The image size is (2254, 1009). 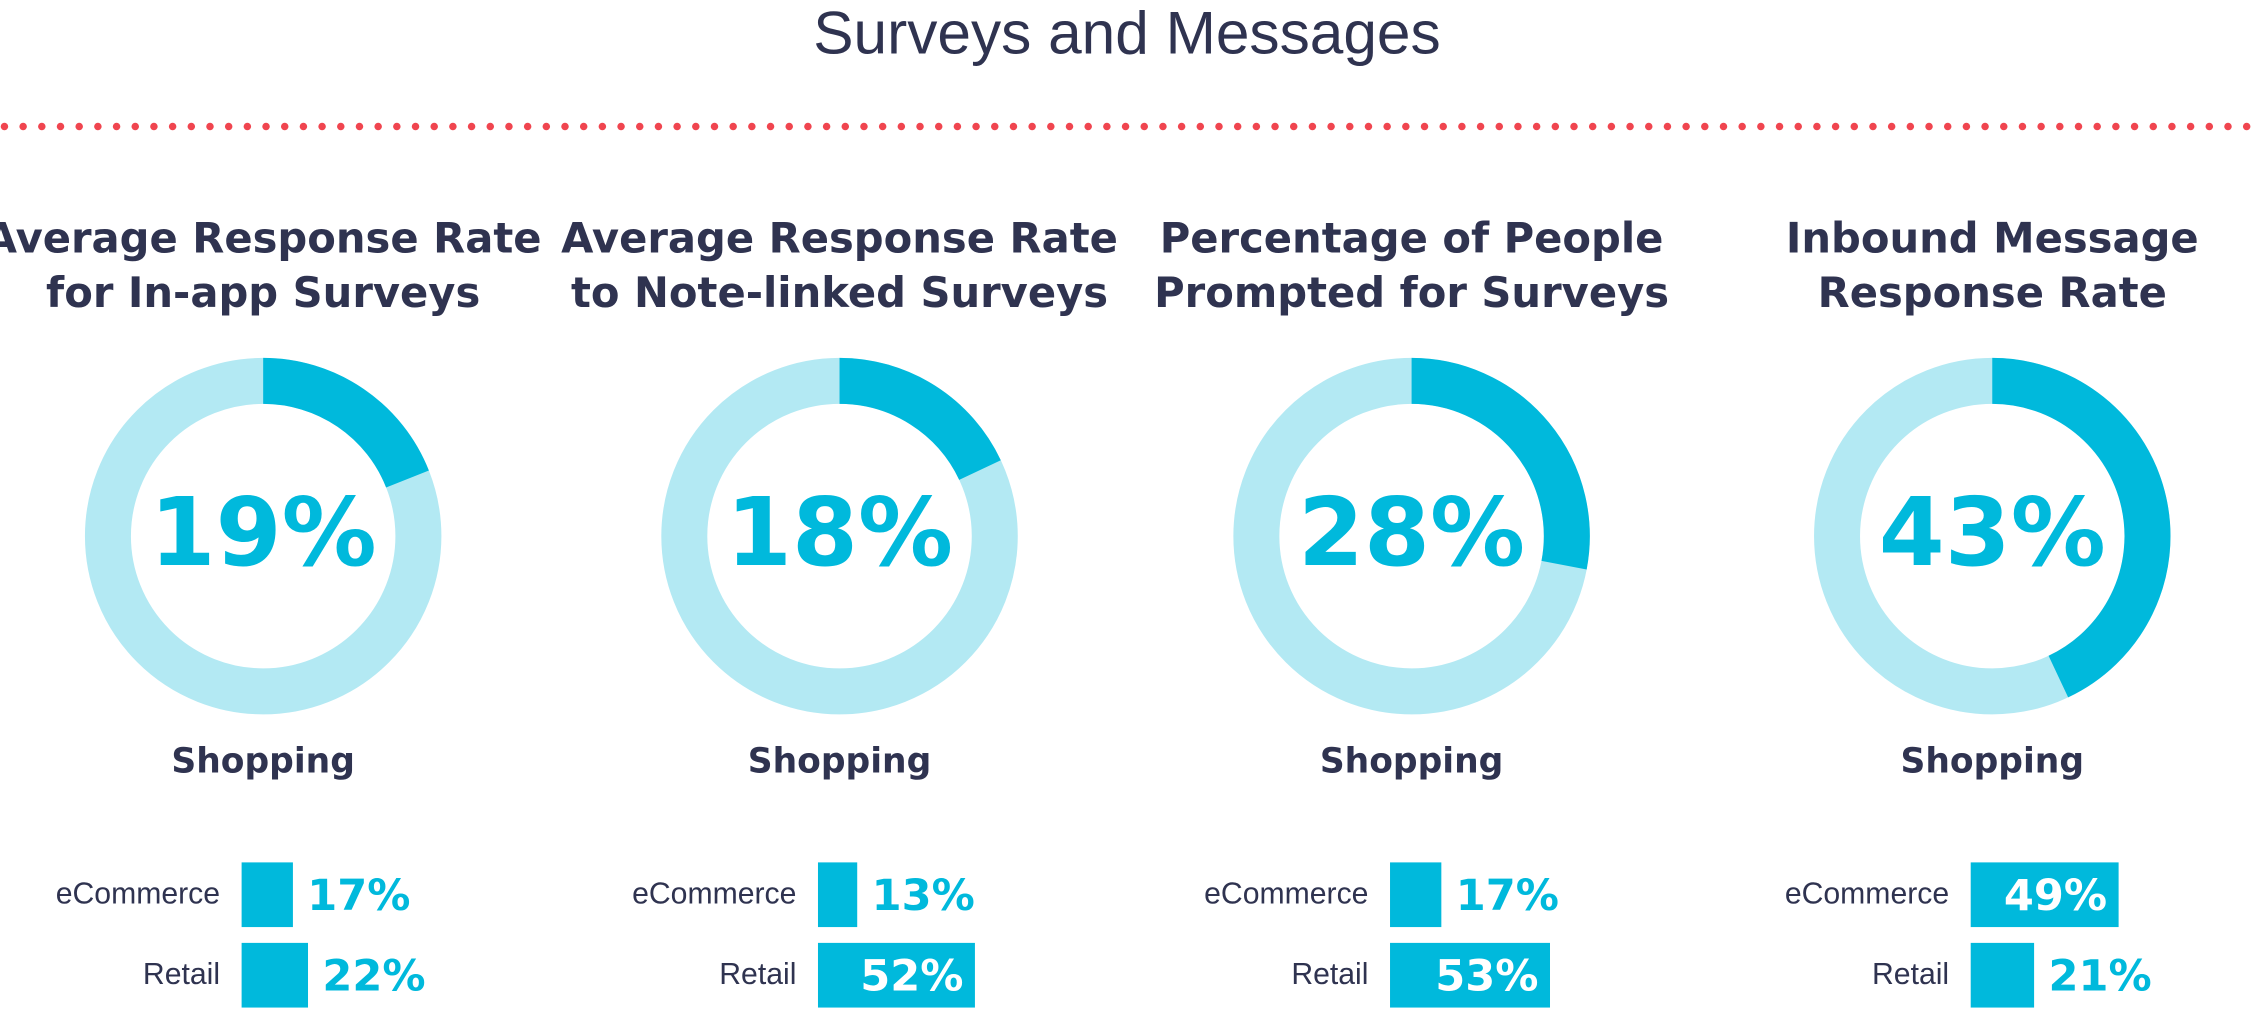 What do you see at coordinates (923, 896) in the screenshot?
I see `bar-value: 13%` at bounding box center [923, 896].